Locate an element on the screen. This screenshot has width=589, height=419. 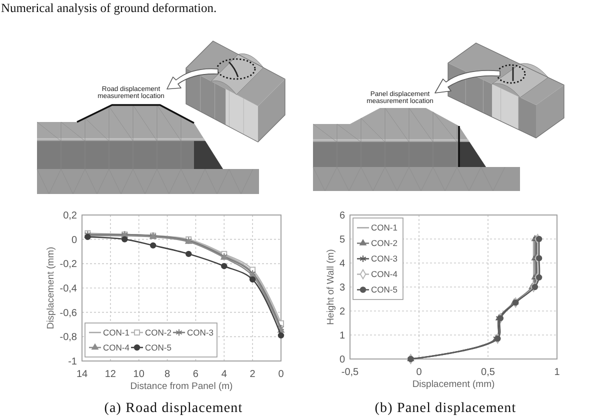
y-tick-label: 3 is located at coordinates (342, 288).